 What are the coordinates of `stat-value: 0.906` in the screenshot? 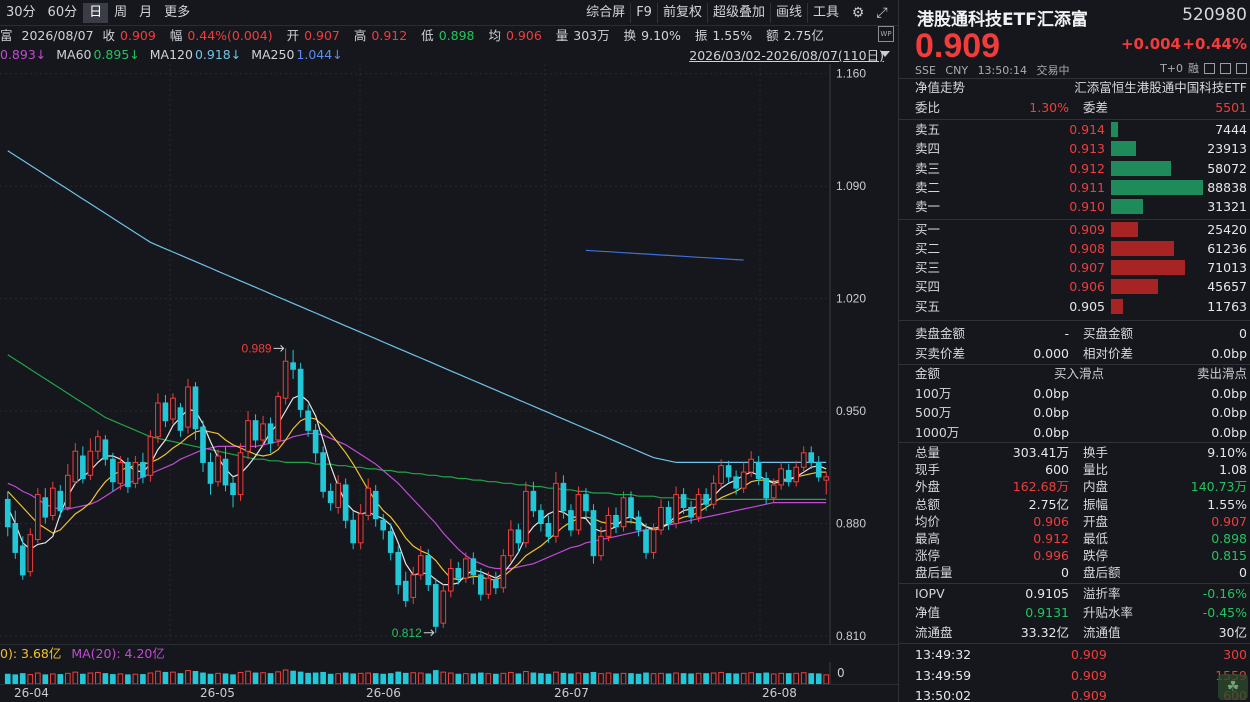 It's located at (1051, 521).